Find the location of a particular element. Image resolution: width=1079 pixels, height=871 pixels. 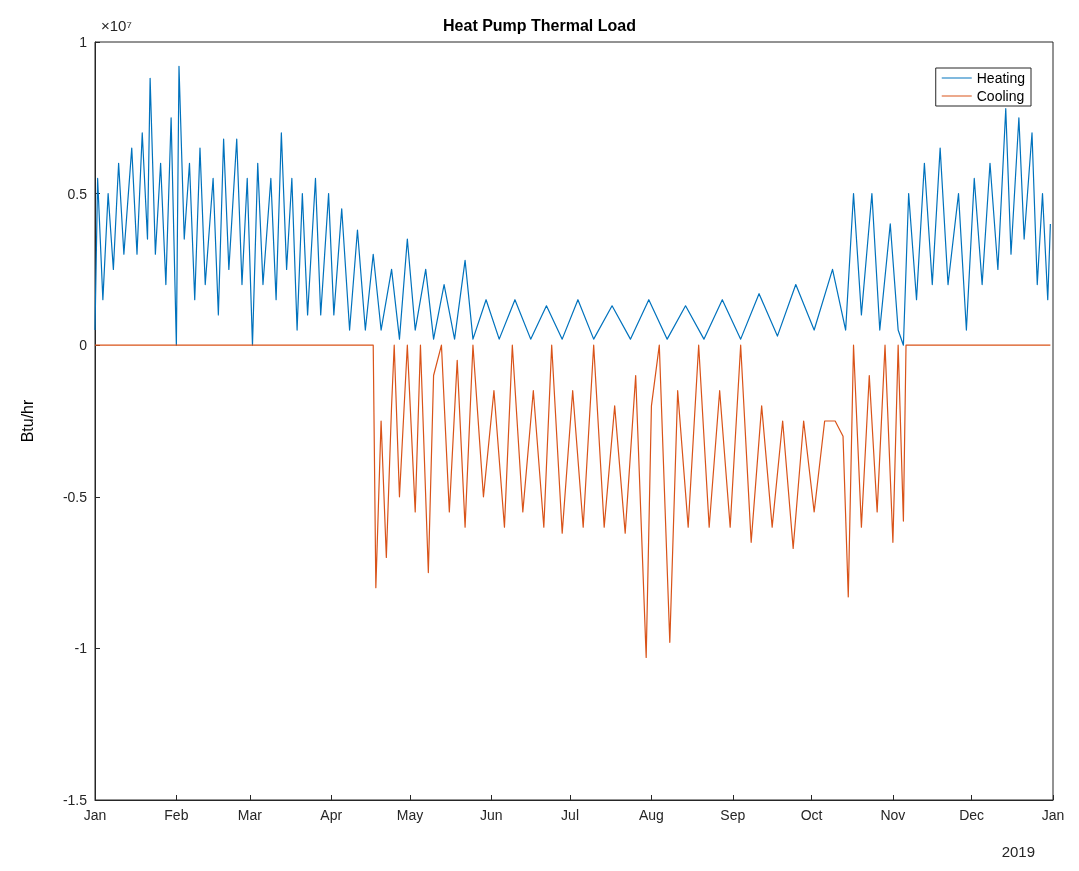

x-tick-label: Oct is located at coordinates (811, 815).